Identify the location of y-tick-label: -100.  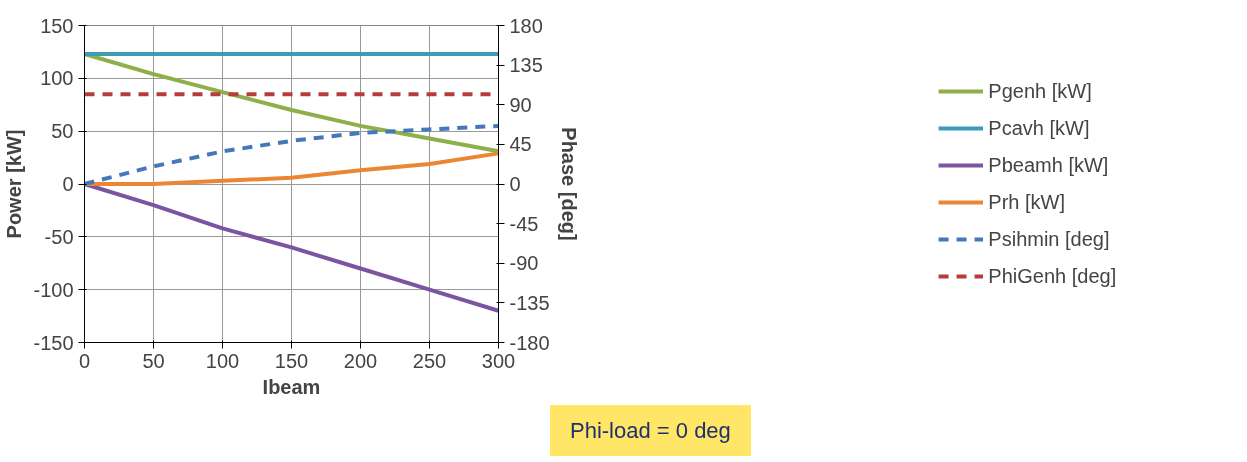
(53, 289).